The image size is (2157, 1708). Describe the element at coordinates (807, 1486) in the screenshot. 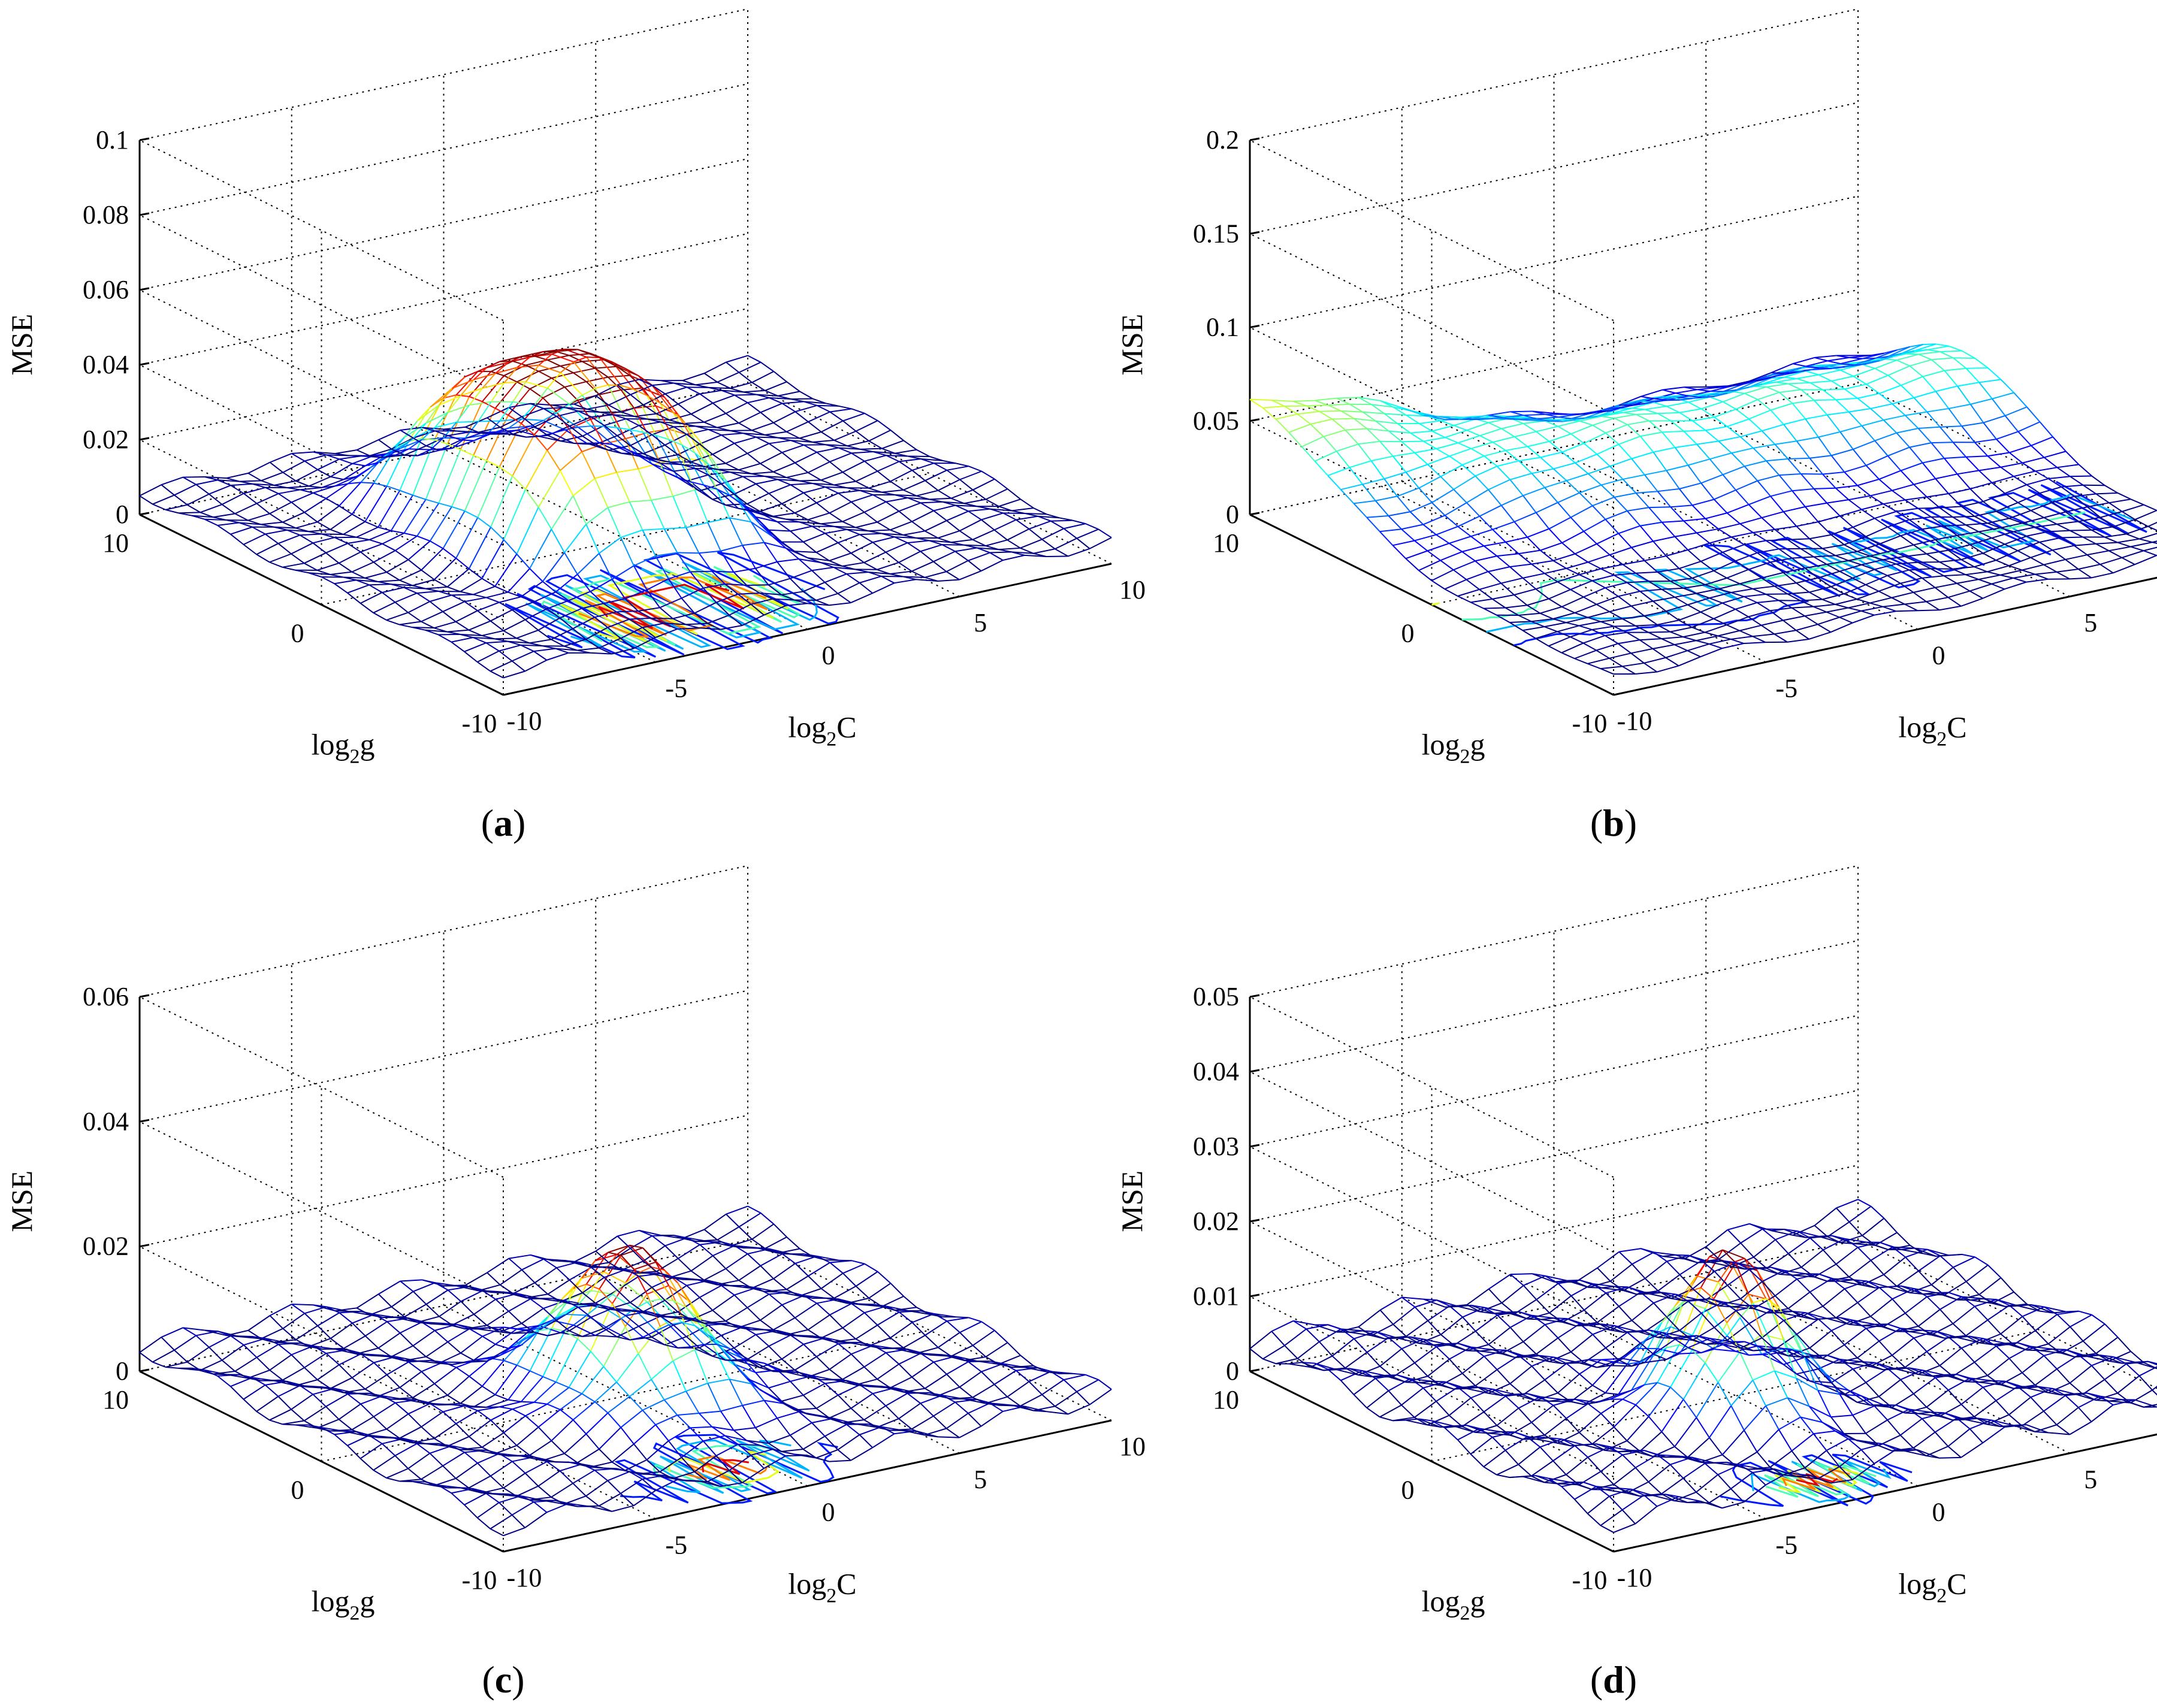

I see `x-axis` at that location.